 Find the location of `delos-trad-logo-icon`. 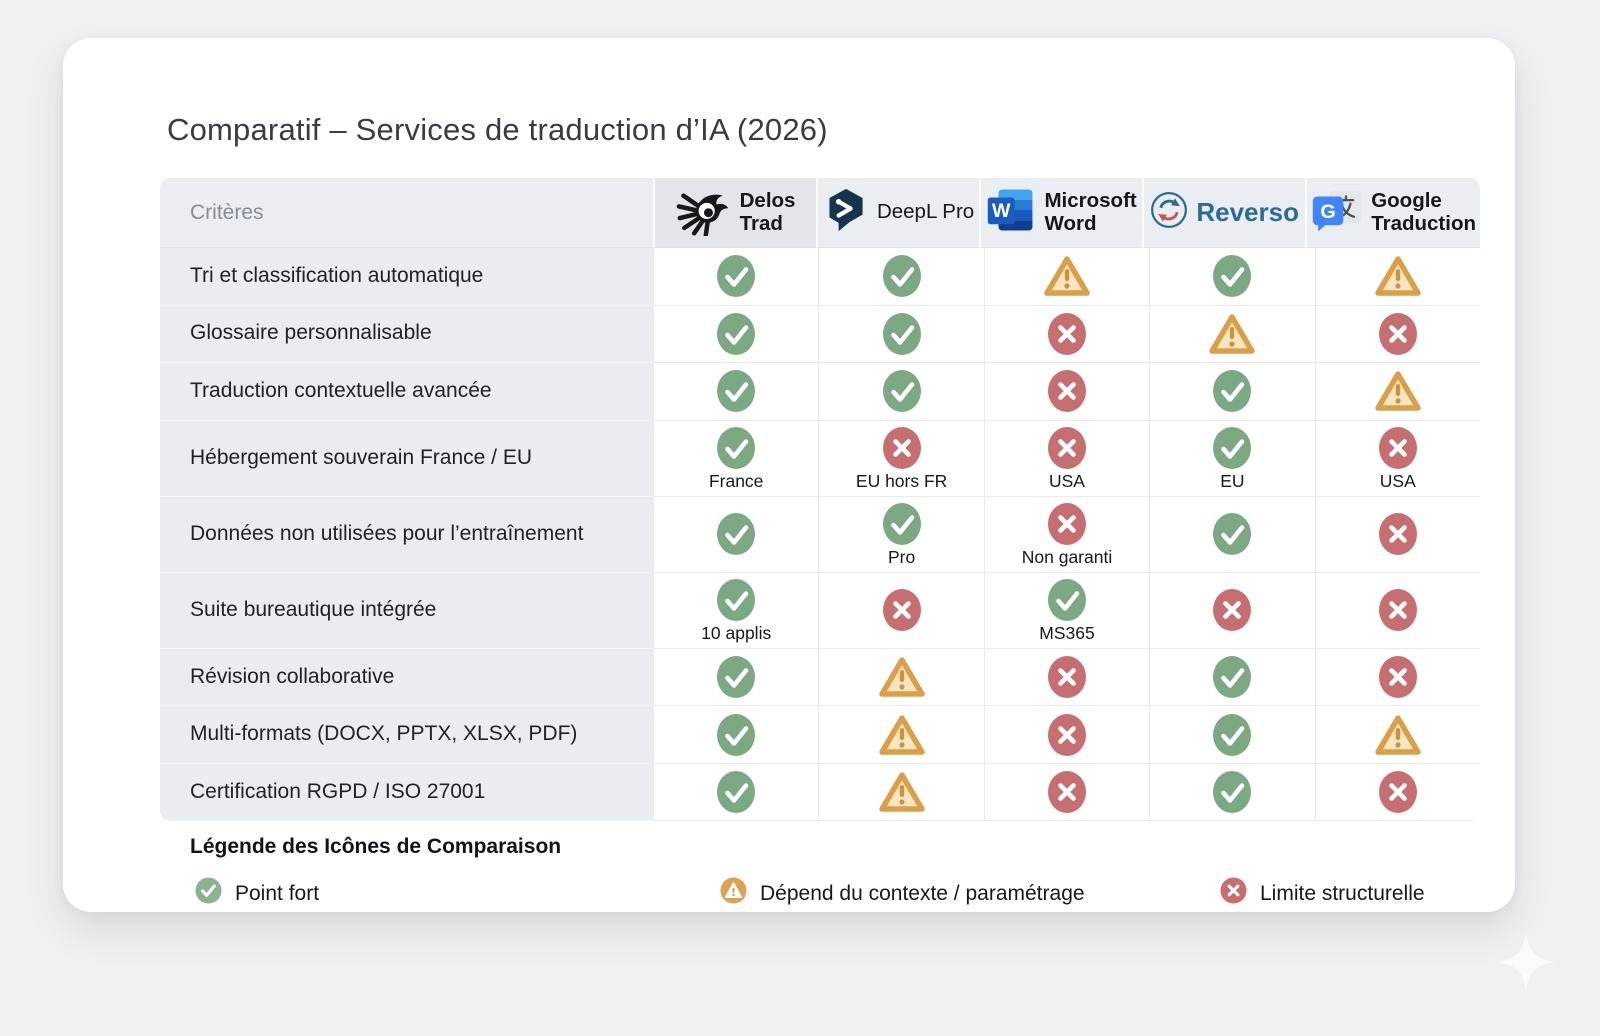

delos-trad-logo-icon is located at coordinates (704, 212).